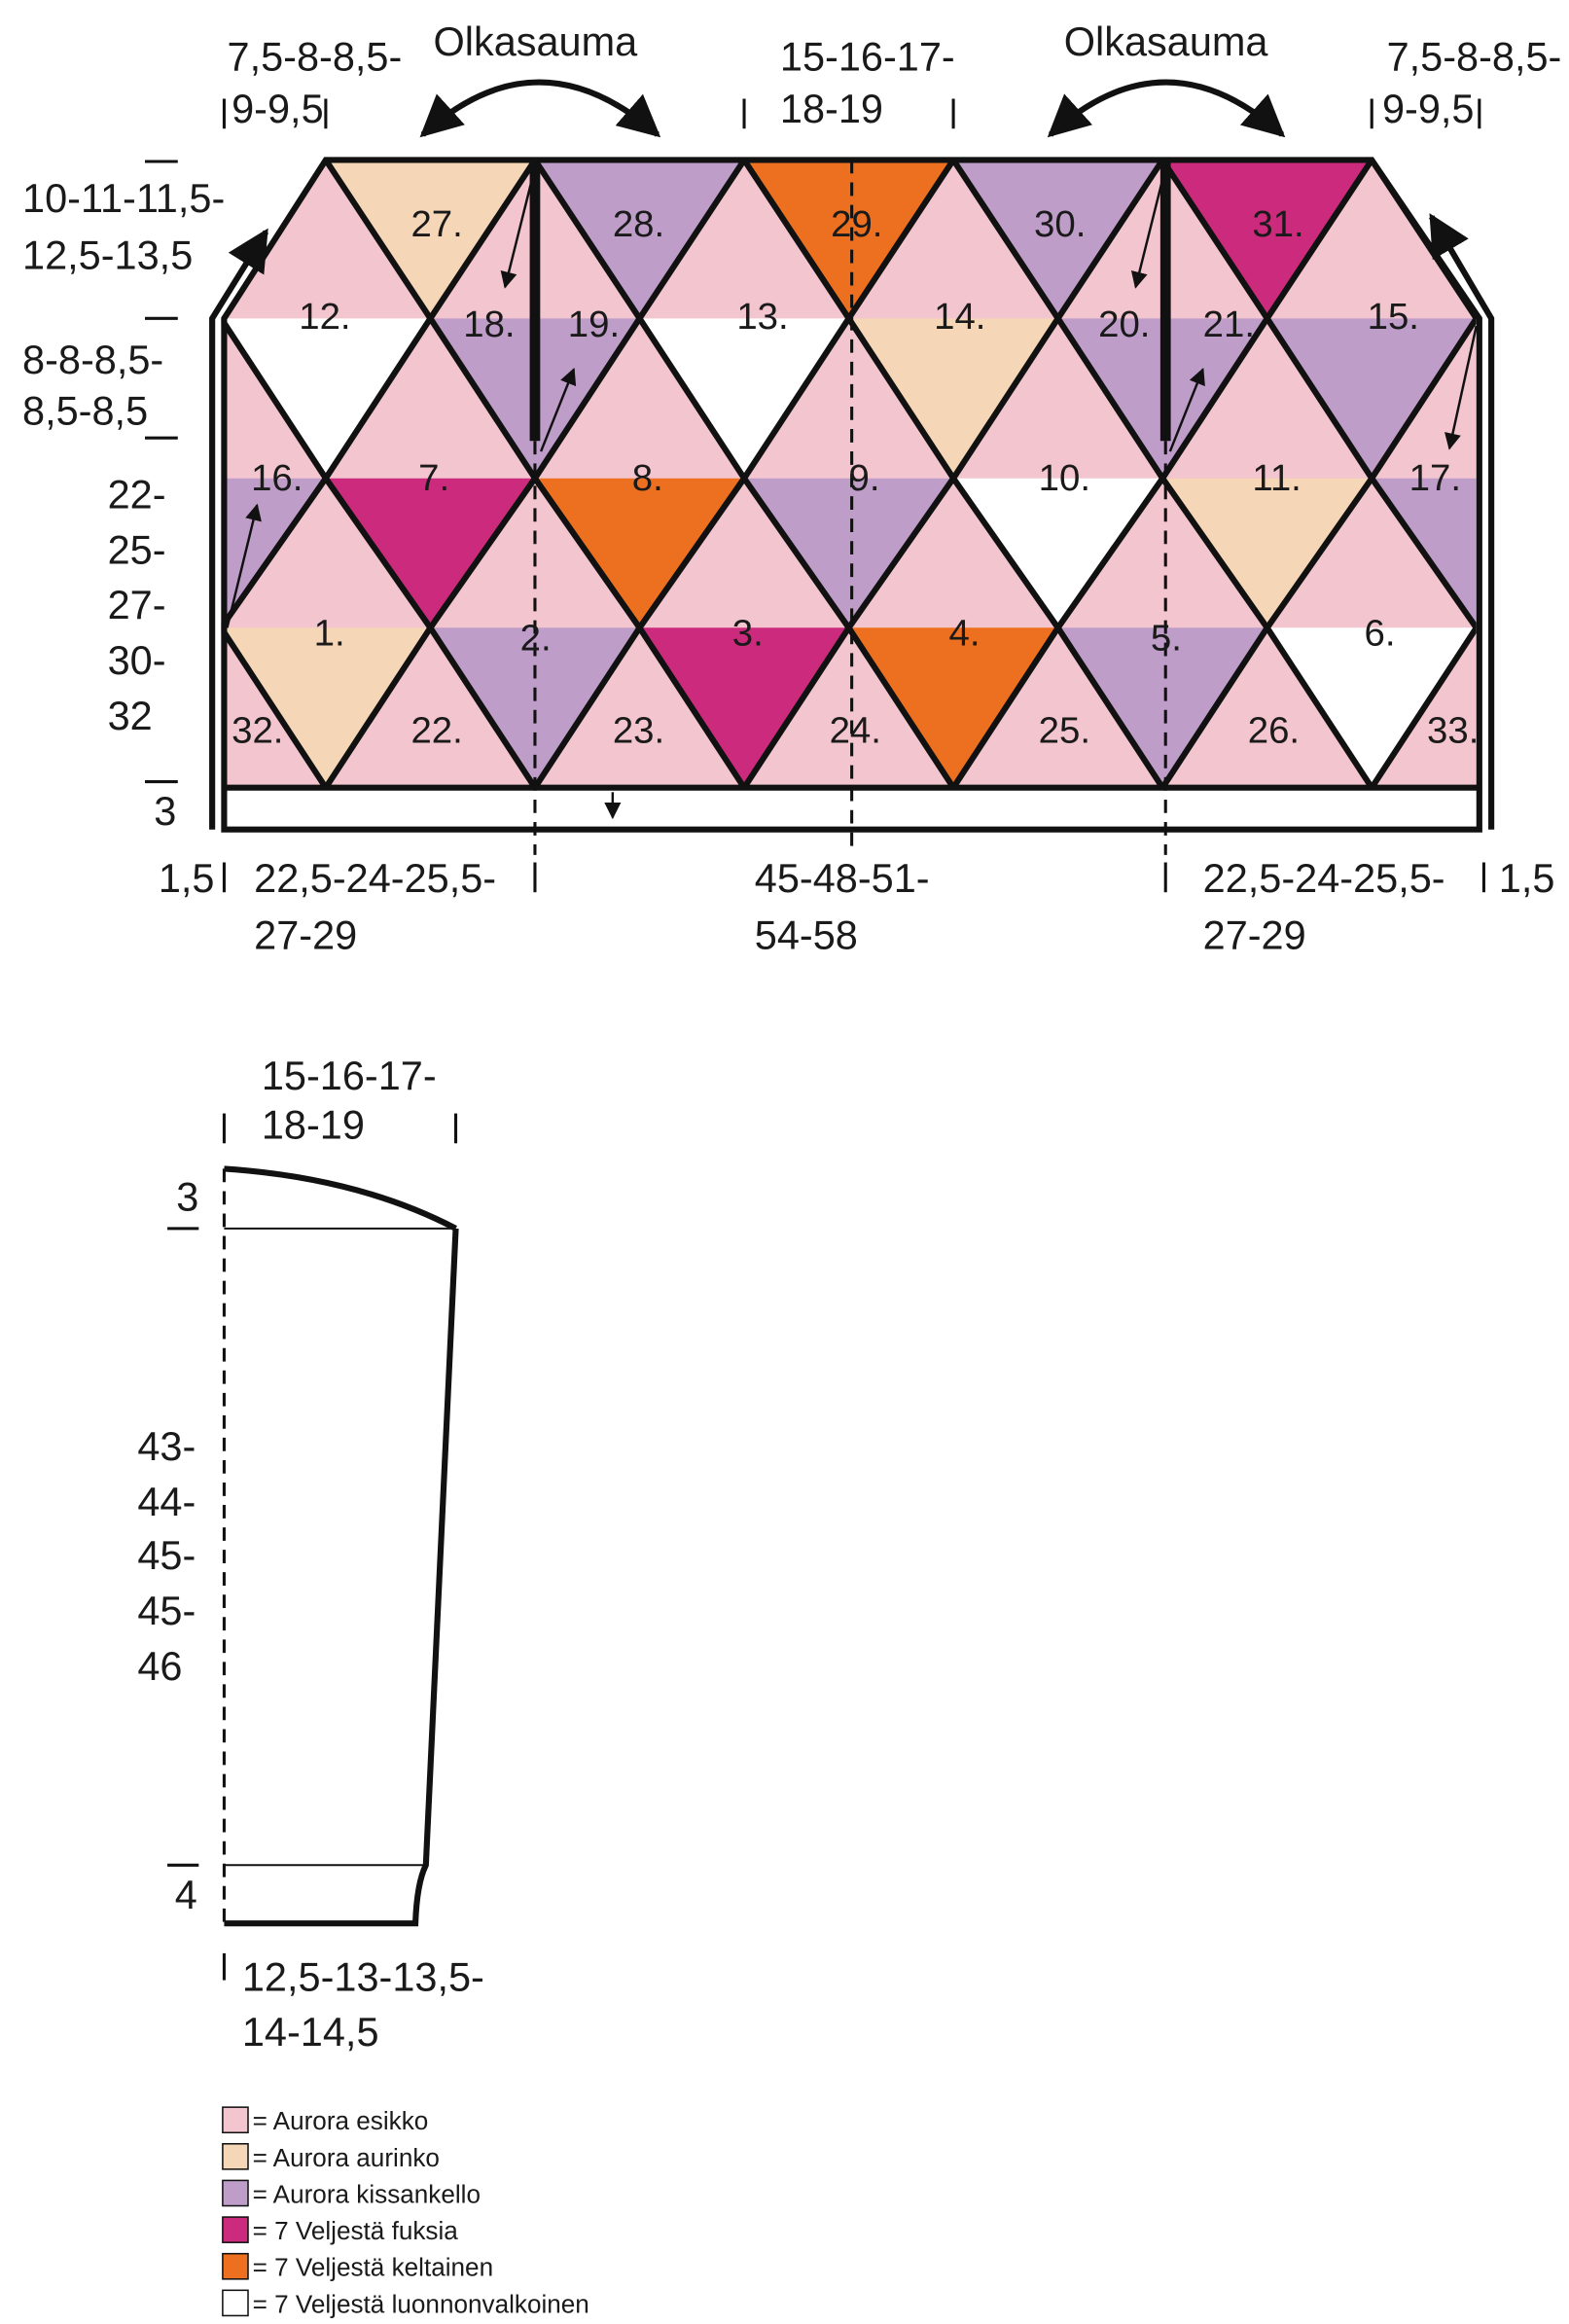 This screenshot has height=2324, width=1569. What do you see at coordinates (1393, 317) in the screenshot?
I see `triangle-label: 15.` at bounding box center [1393, 317].